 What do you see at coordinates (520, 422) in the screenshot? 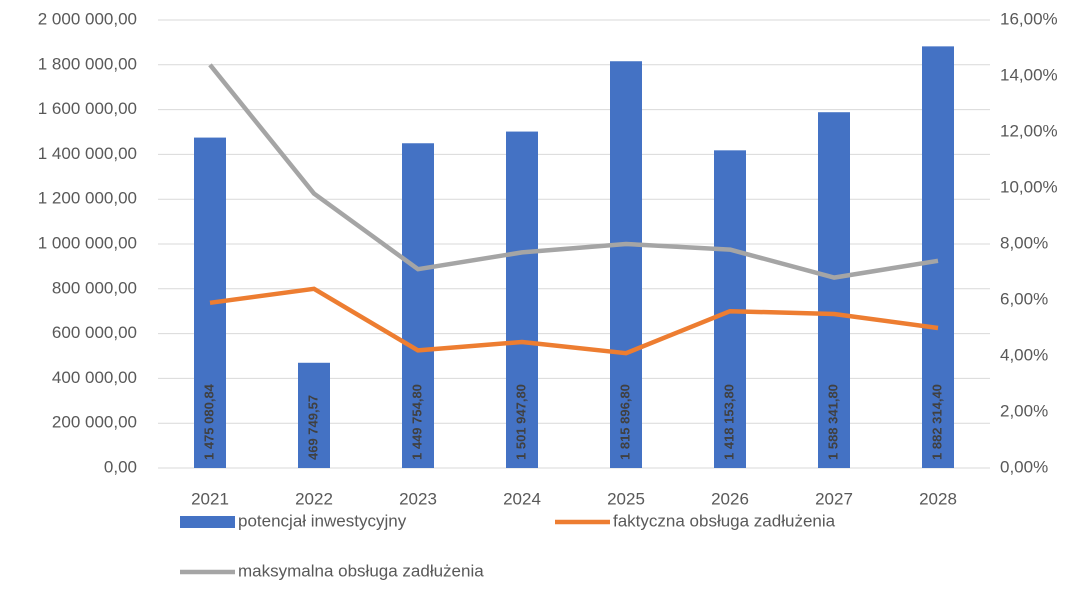
I see `bar-label: 1 501 947,80` at bounding box center [520, 422].